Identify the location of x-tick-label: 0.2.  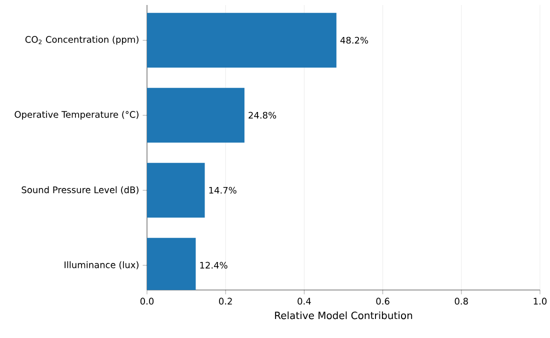
(225, 301).